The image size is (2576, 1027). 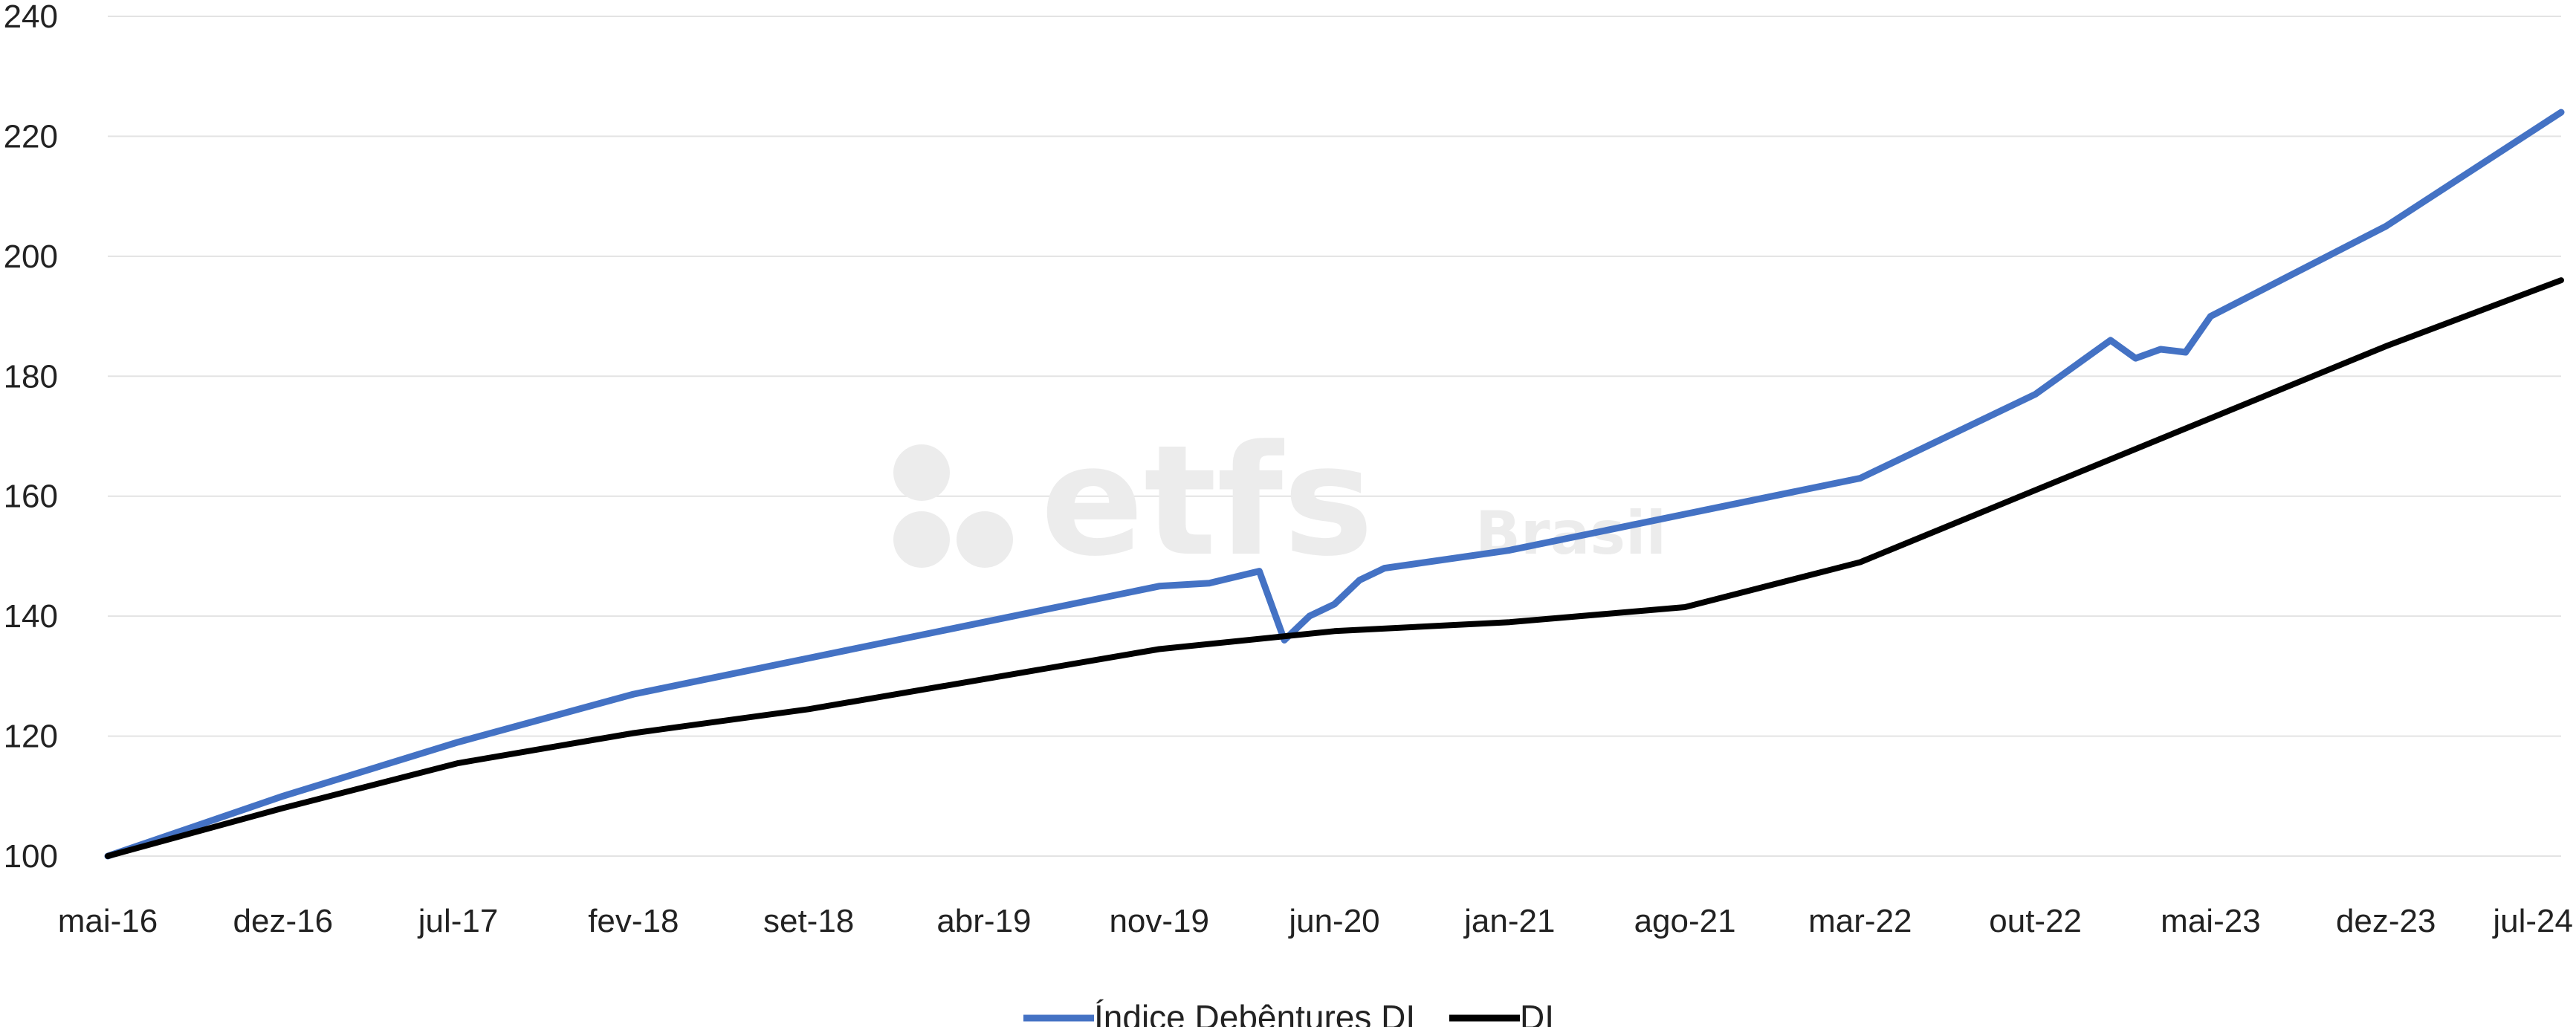 What do you see at coordinates (2211, 921) in the screenshot?
I see `x-tick-label: mai-23` at bounding box center [2211, 921].